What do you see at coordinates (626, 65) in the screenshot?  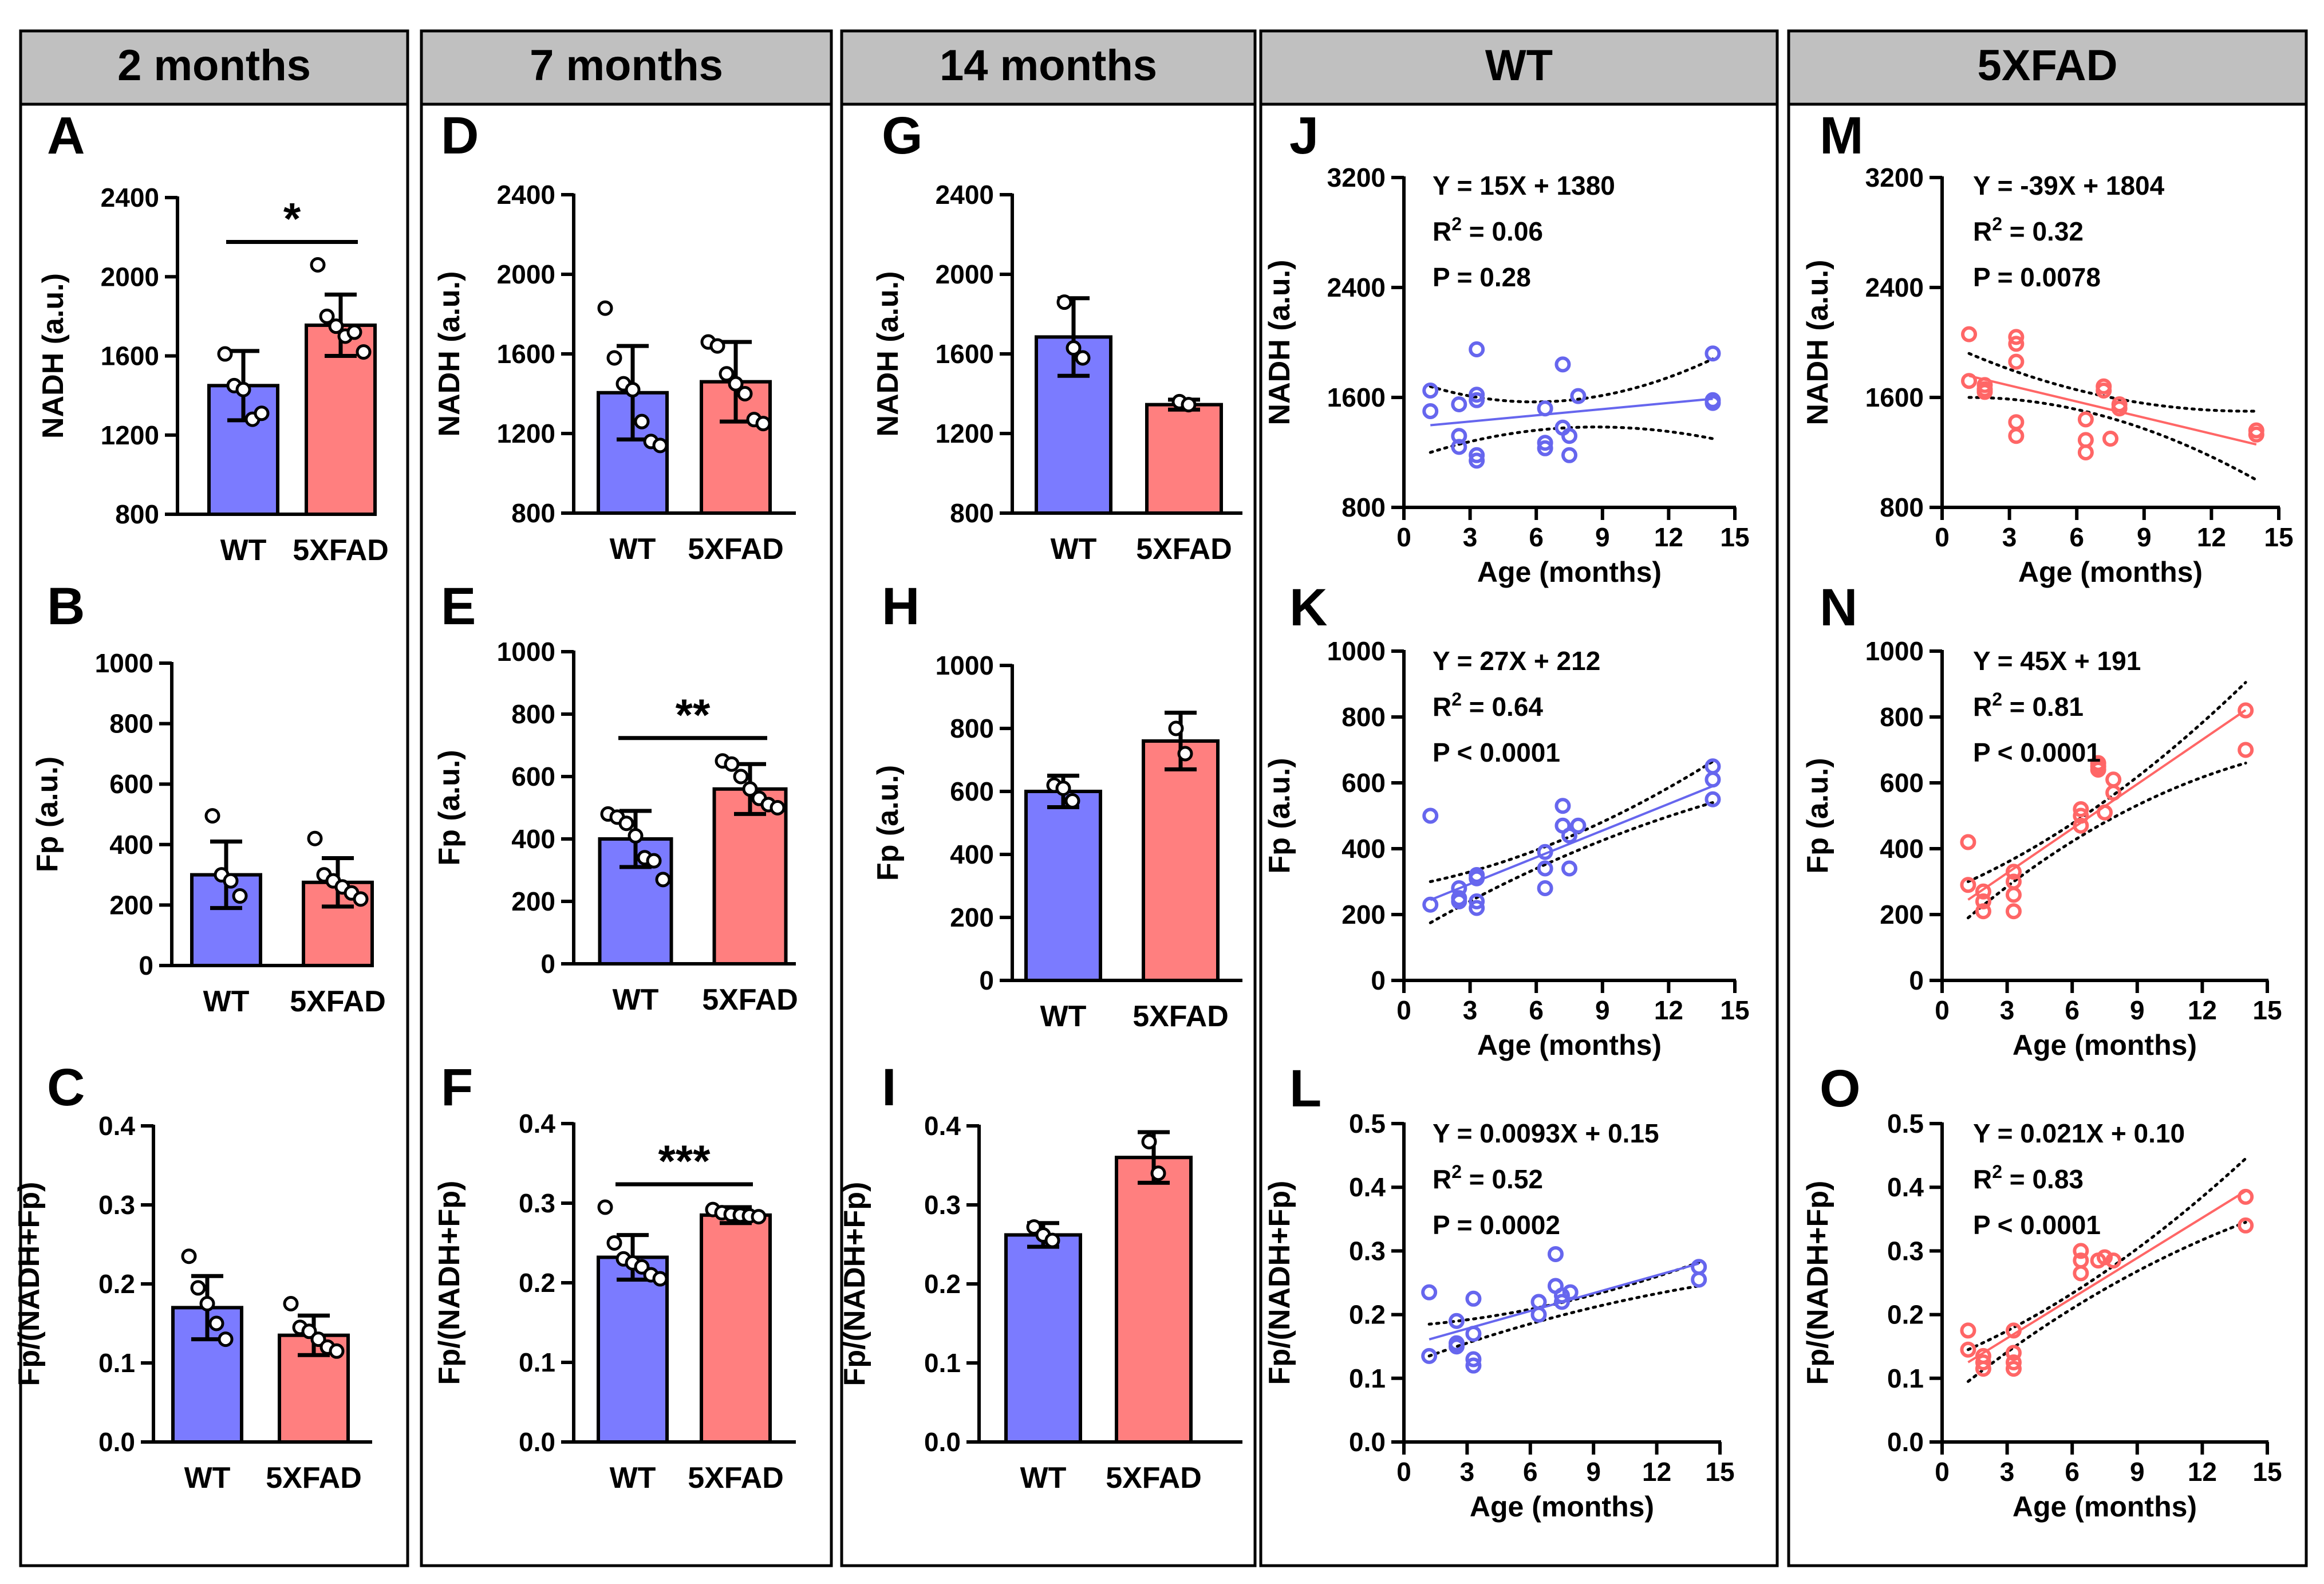 I see `column-title-1: 7 months` at bounding box center [626, 65].